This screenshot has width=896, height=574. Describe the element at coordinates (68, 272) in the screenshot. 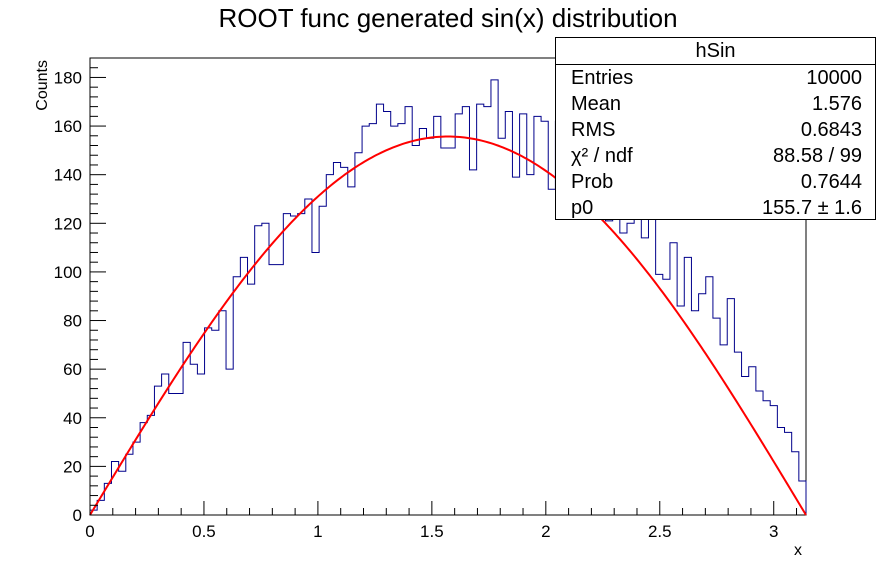

I see `y-tick-label: 100` at that location.